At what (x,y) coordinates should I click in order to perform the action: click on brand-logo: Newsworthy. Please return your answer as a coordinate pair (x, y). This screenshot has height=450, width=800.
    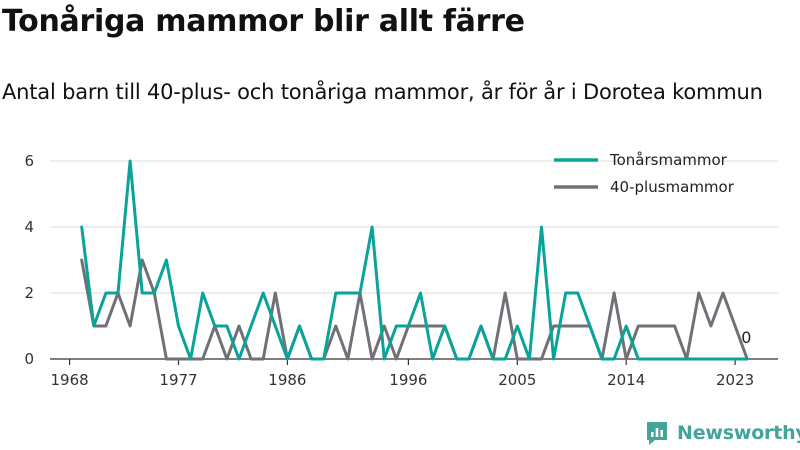
    Looking at the image, I should click on (722, 433).